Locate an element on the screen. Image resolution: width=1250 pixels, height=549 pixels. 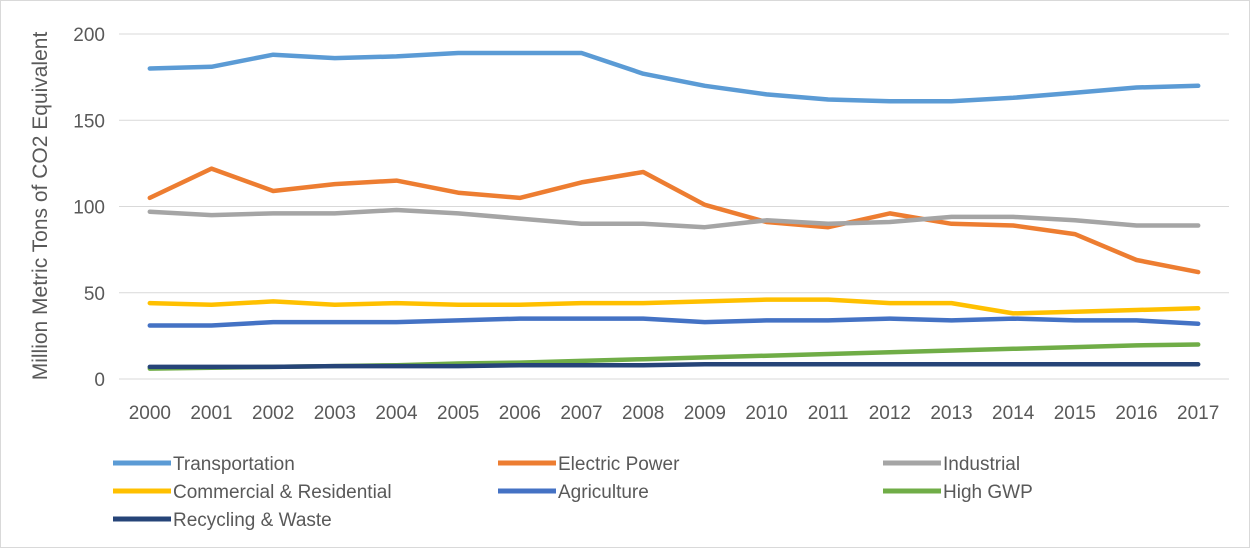
legend-label: Electric Power is located at coordinates (619, 464).